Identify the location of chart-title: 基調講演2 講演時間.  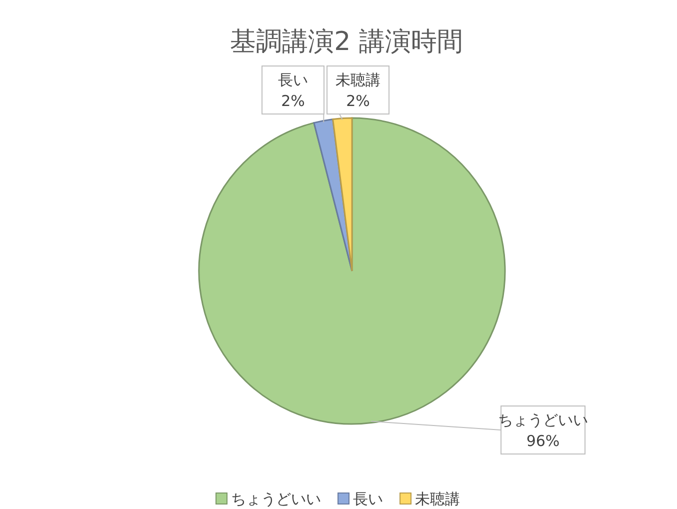
(346, 42).